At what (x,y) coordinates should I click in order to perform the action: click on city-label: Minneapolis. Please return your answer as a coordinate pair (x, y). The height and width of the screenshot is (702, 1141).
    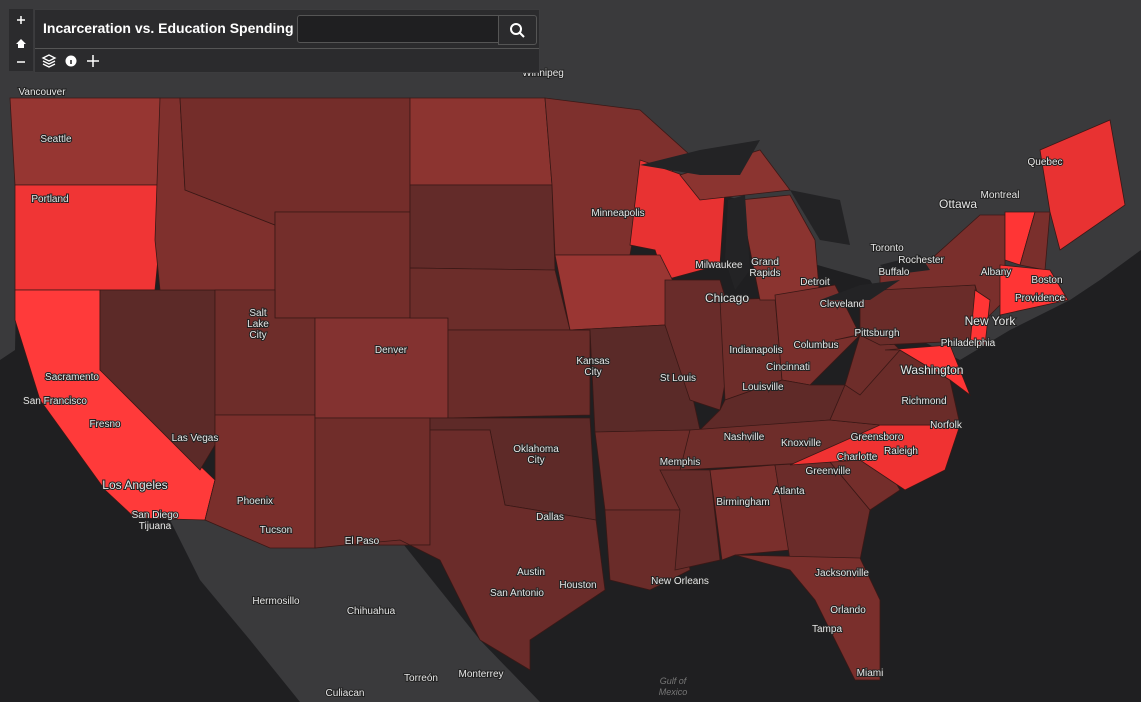
    Looking at the image, I should click on (617, 213).